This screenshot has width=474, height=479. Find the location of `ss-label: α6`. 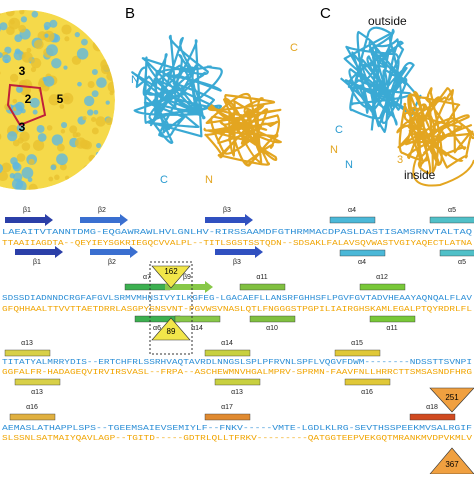

ss-label: α6 is located at coordinates (157, 328).